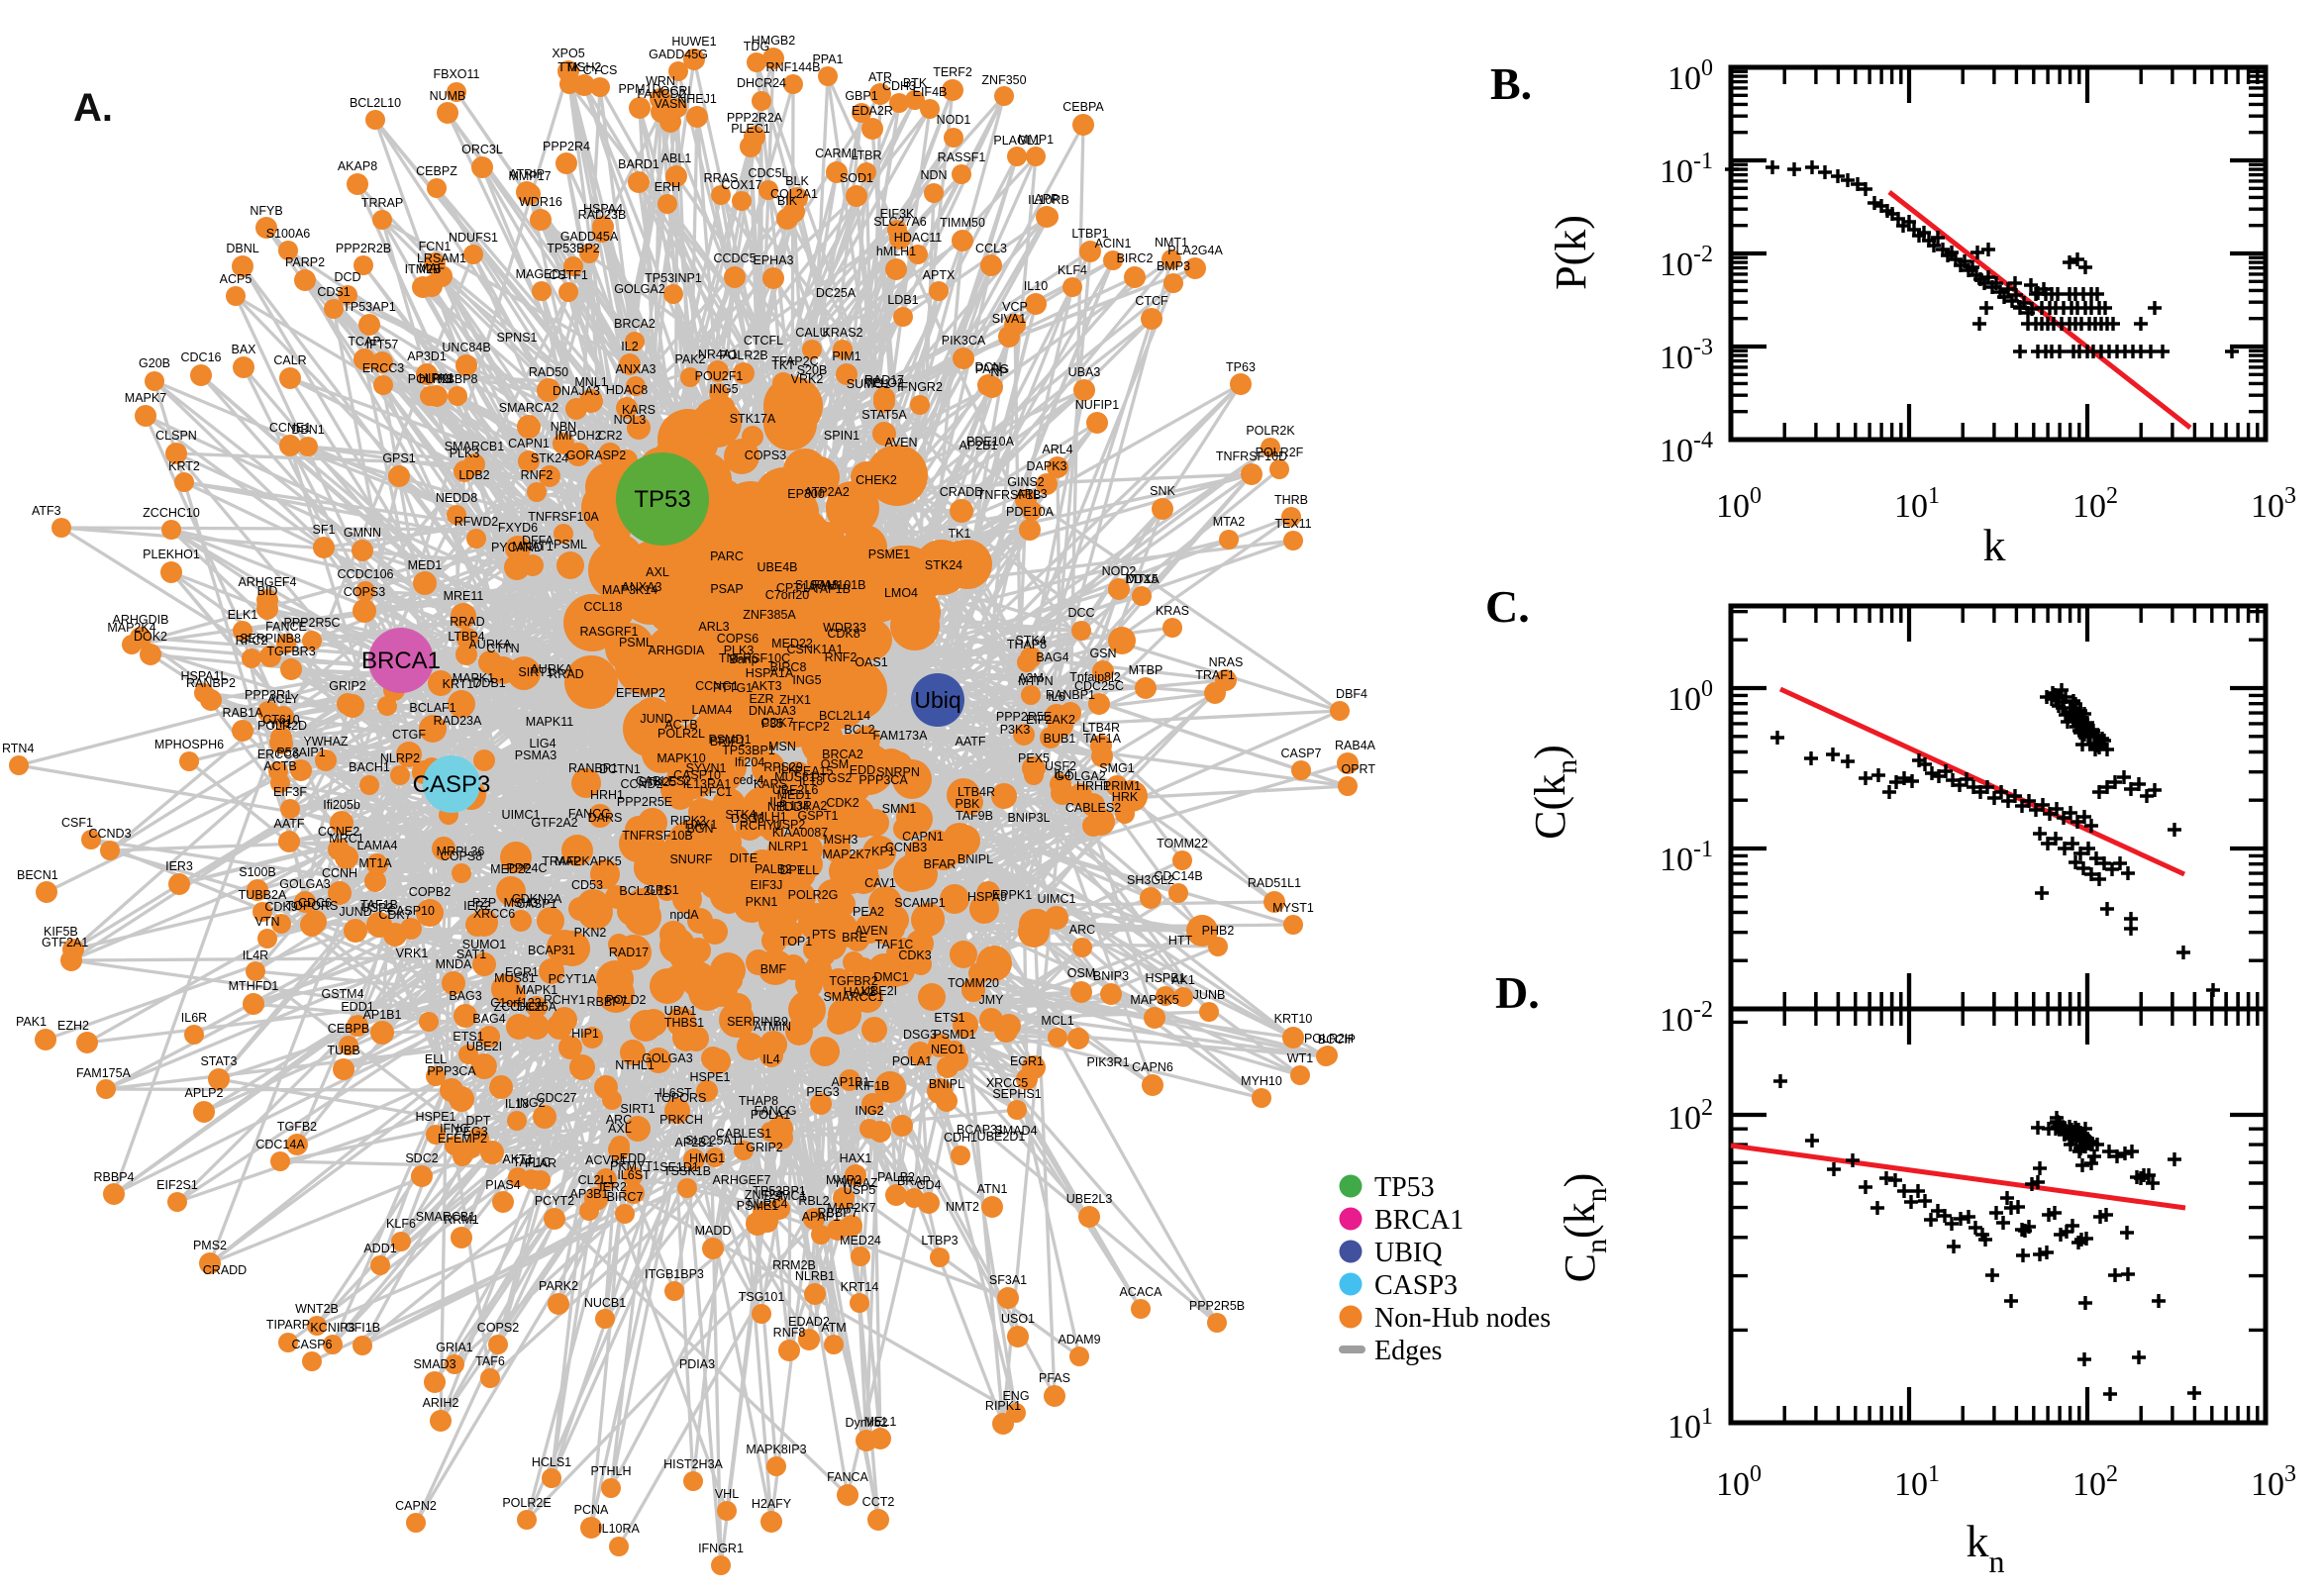 Image resolution: width=2323 pixels, height=1596 pixels. I want to click on svg-text: RIPK2, so click(688, 821).